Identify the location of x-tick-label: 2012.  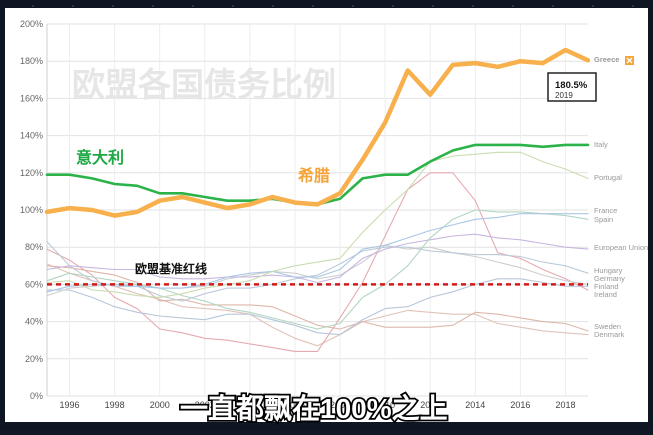
(430, 405).